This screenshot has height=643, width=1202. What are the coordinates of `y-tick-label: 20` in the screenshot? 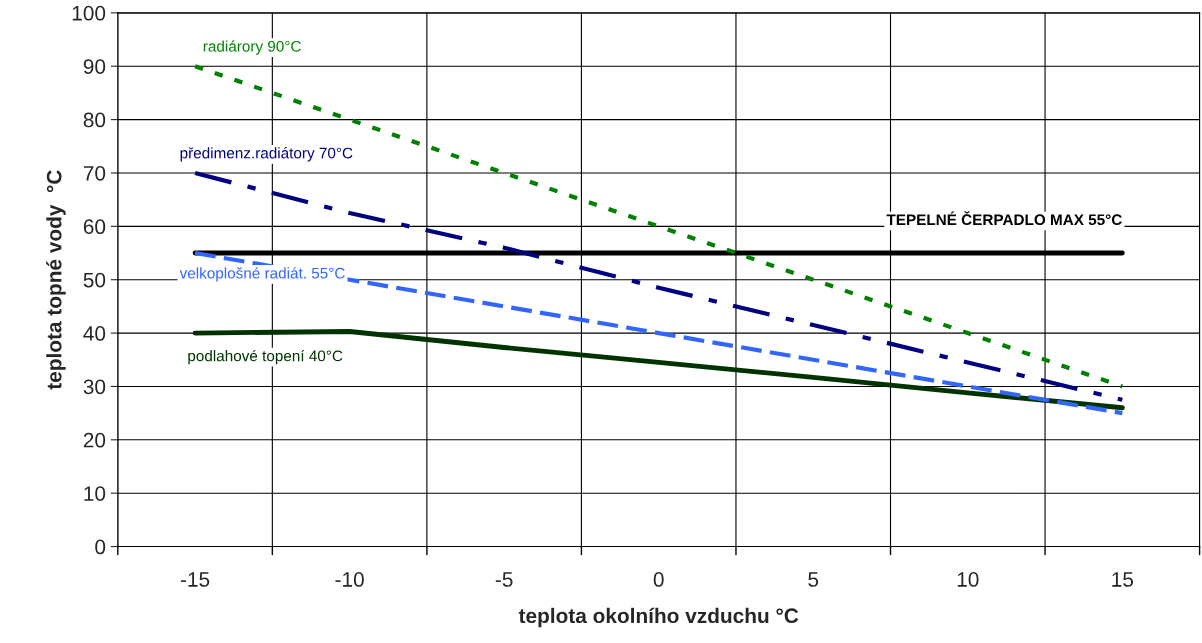 It's located at (94, 440).